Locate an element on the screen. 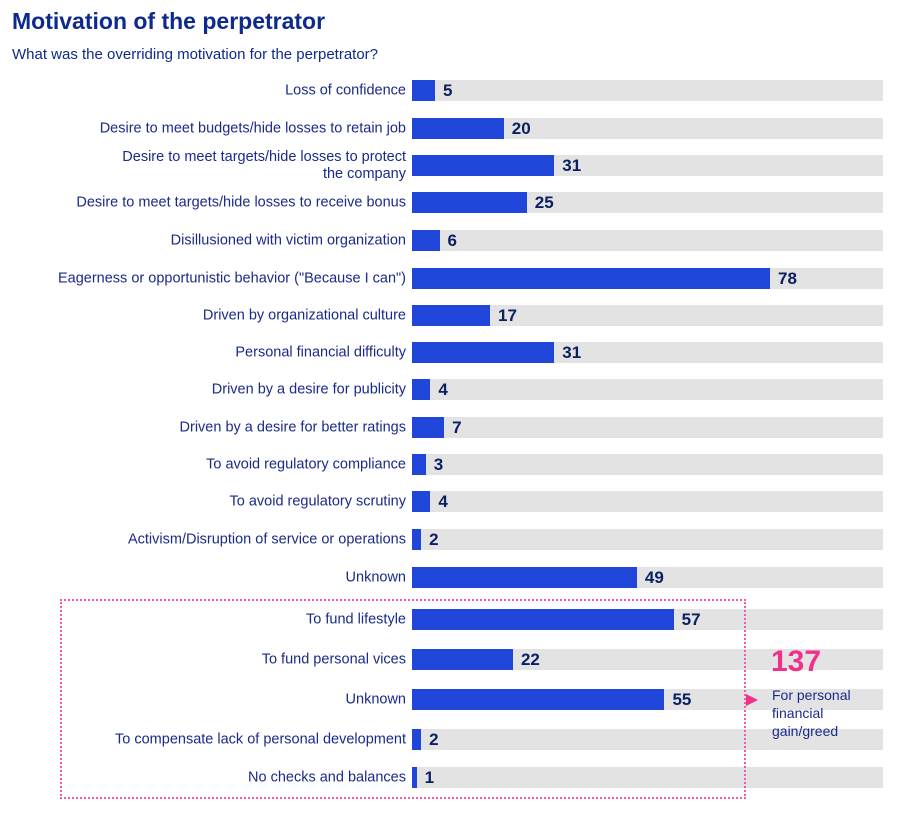 This screenshot has width=900, height=825. value-label: 78 is located at coordinates (787, 278).